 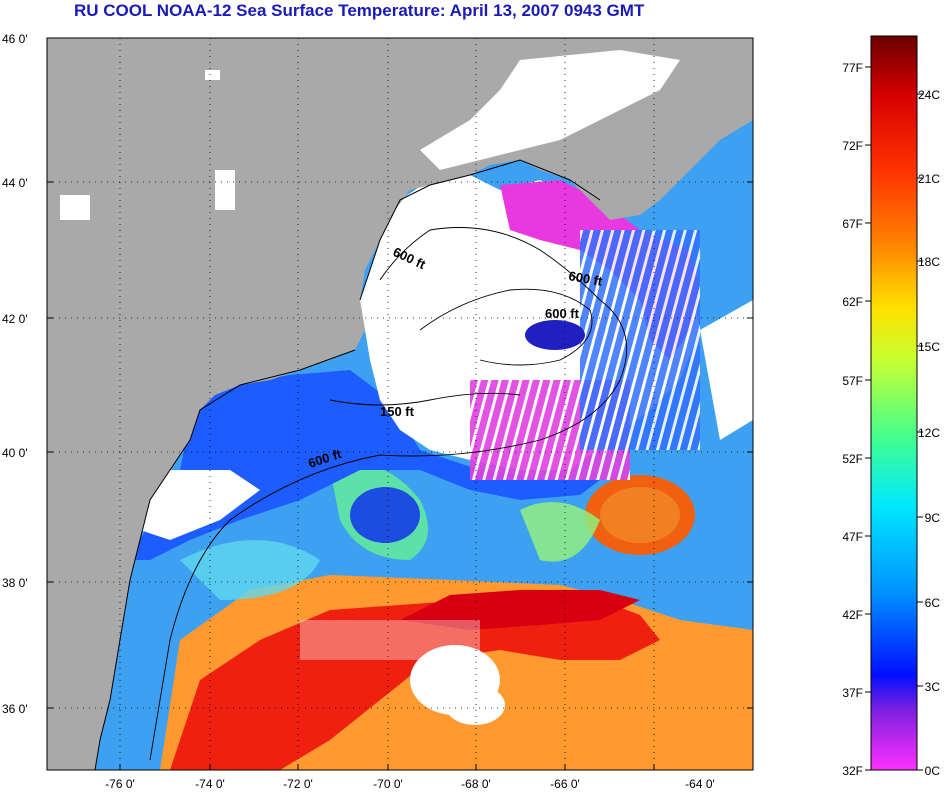 What do you see at coordinates (852, 693) in the screenshot?
I see `cb-f-label-37: 37F` at bounding box center [852, 693].